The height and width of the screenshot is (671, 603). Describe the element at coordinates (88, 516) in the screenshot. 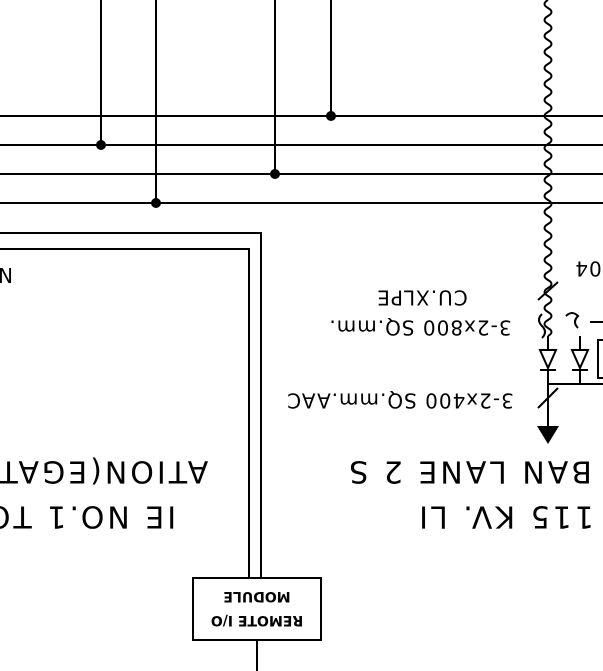

I see `left-title-line2: IE NO.1 TO` at that location.